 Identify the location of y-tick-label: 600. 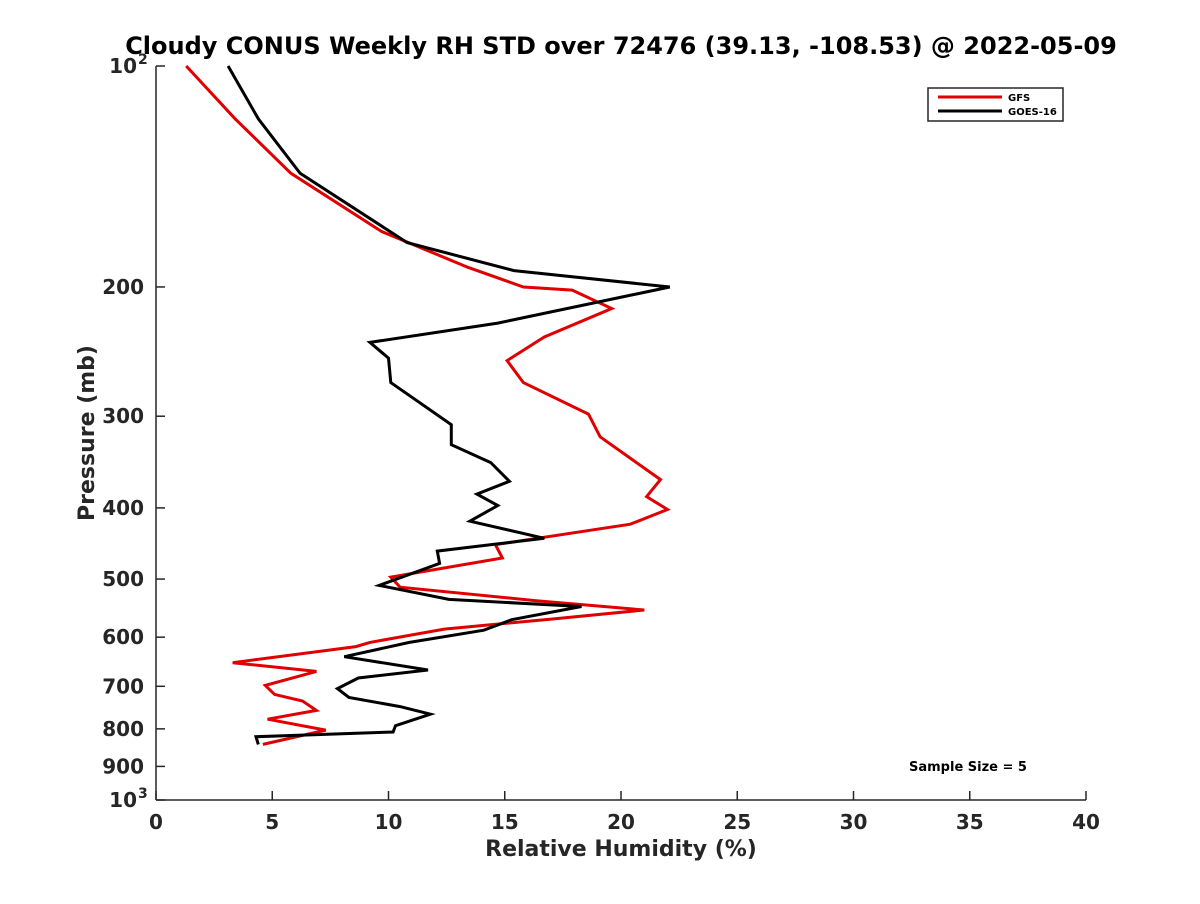
(123, 637).